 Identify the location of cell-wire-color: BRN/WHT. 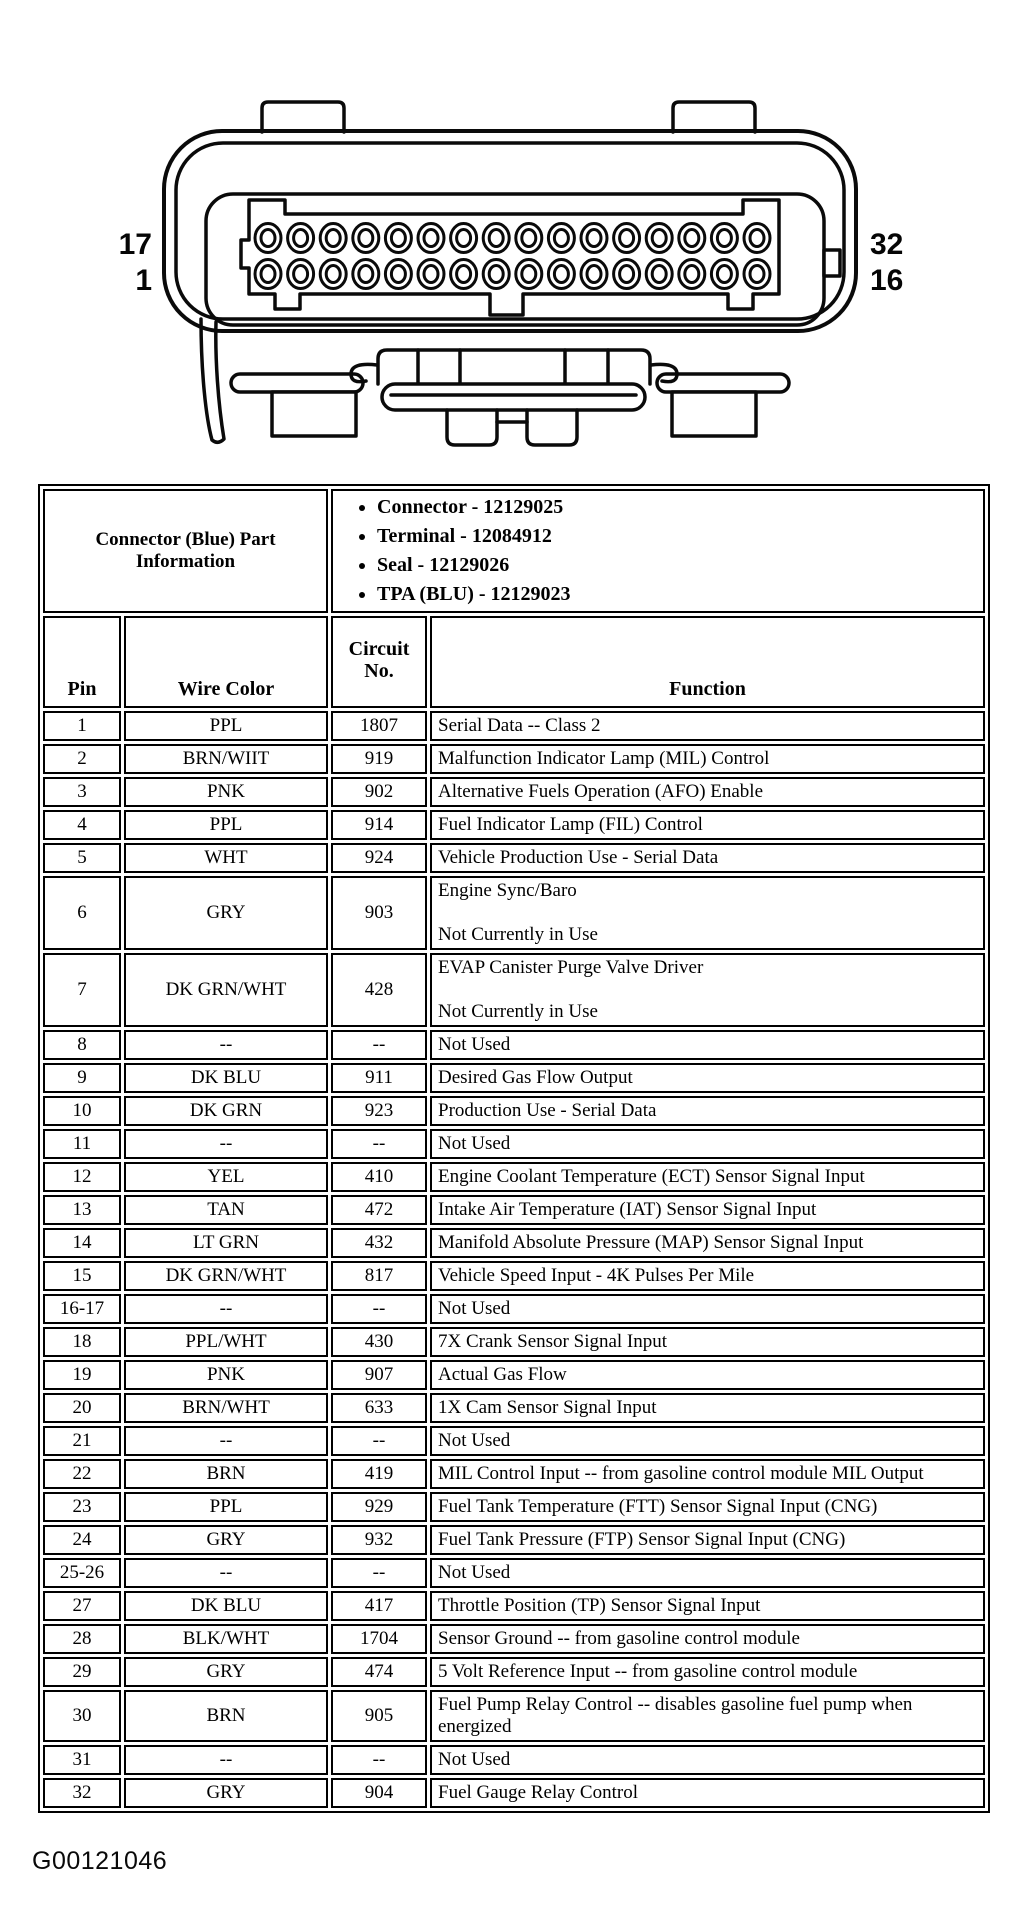
(226, 1408).